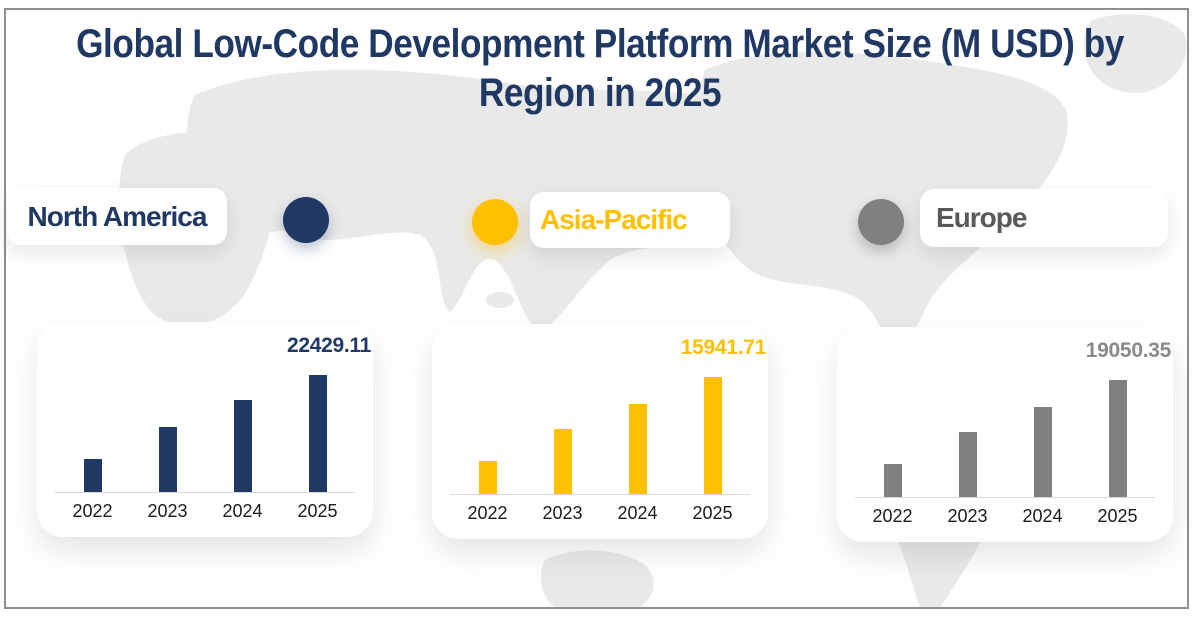  I want to click on region-chart-card-europe: 19050.35 2022 2023 2024 2025, so click(1005, 434).